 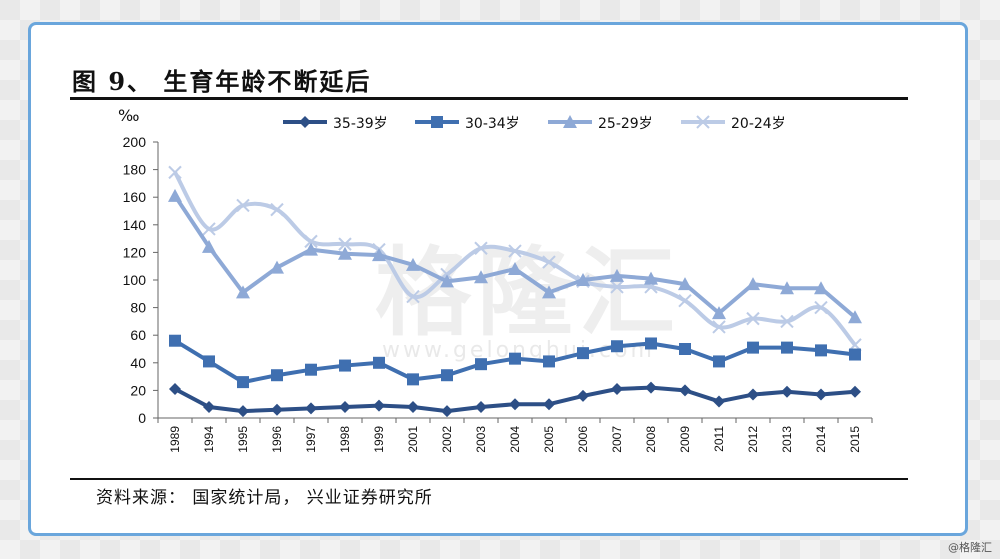 What do you see at coordinates (733, 123) in the screenshot?
I see `legend-entry: 20-24岁` at bounding box center [733, 123].